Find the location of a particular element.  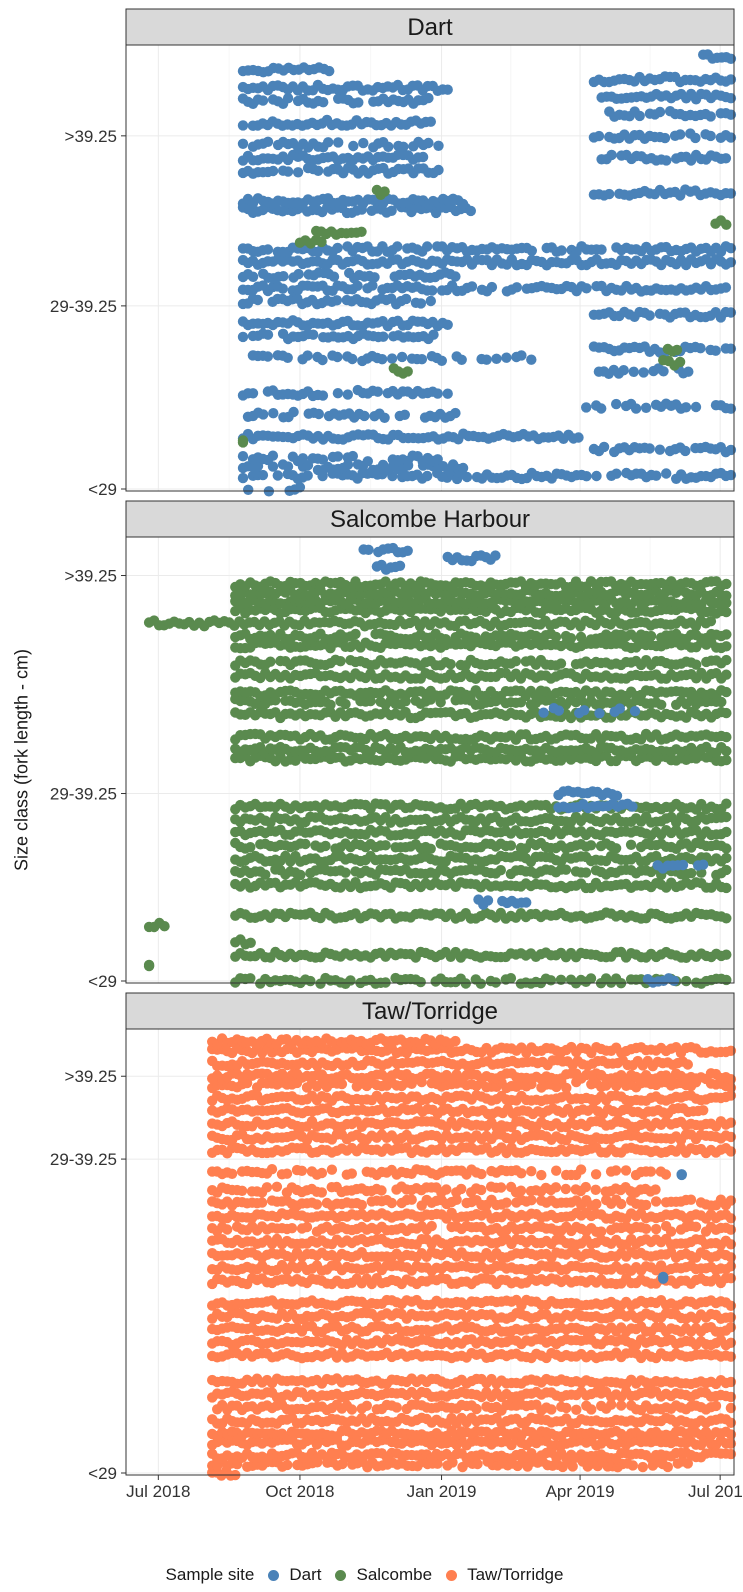

y-tick-label: >39.25 is located at coordinates (91, 136).